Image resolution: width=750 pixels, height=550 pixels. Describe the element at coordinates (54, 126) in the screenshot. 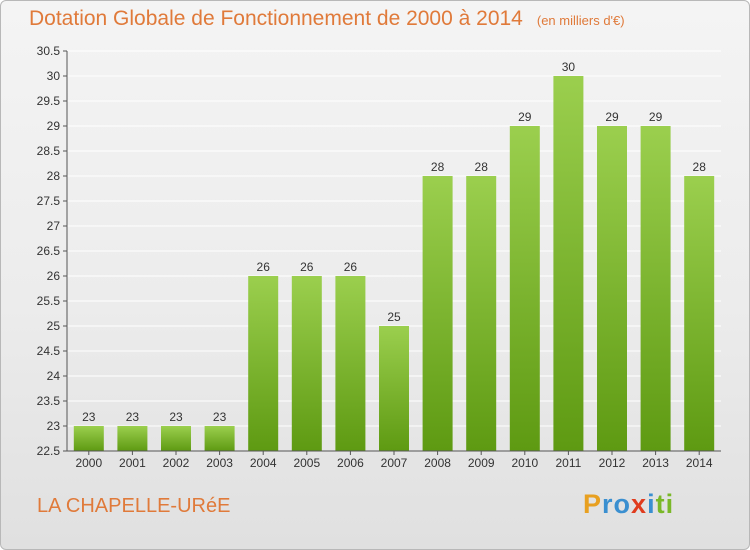

I see `y-tick-label: 29` at that location.